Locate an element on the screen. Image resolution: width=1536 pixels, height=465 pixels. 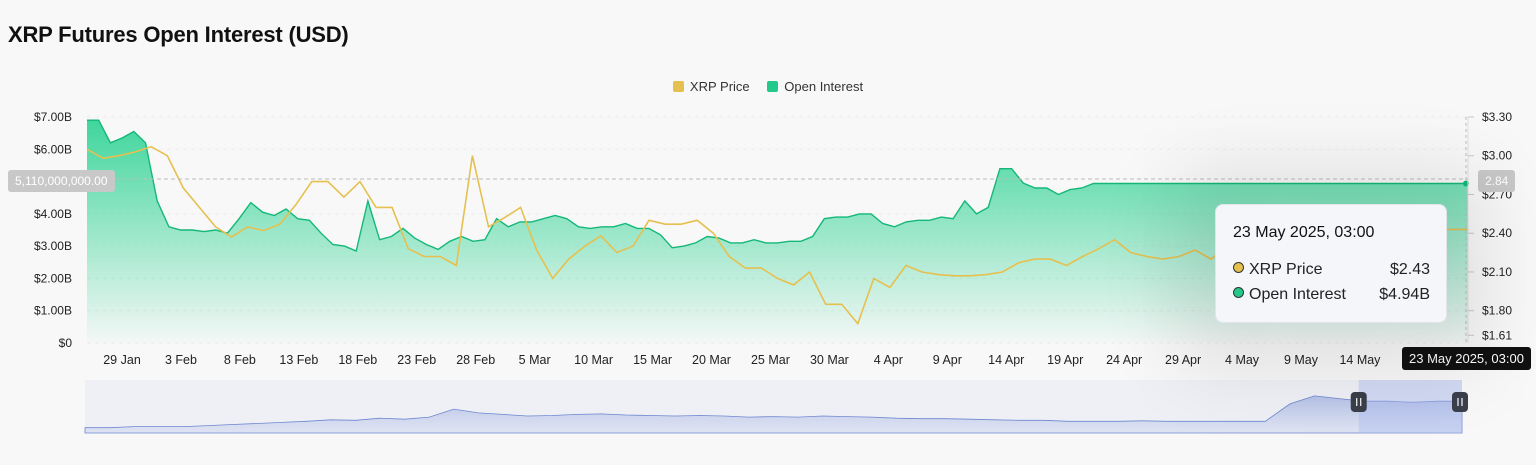
x-tick-label: 15 Mar is located at coordinates (652, 360).